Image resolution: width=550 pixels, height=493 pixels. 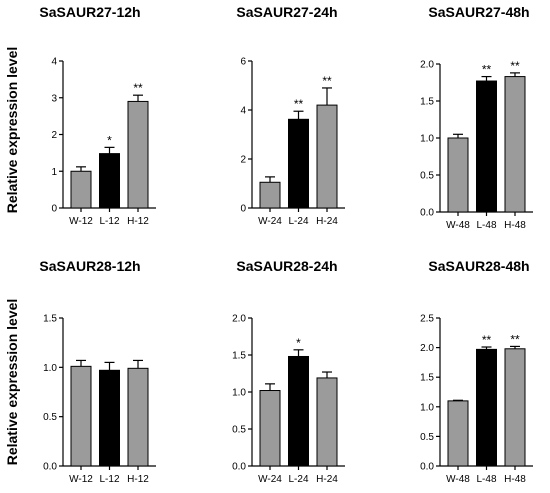 What do you see at coordinates (427, 319) in the screenshot?
I see `y-tick-label: 2.5` at bounding box center [427, 319].